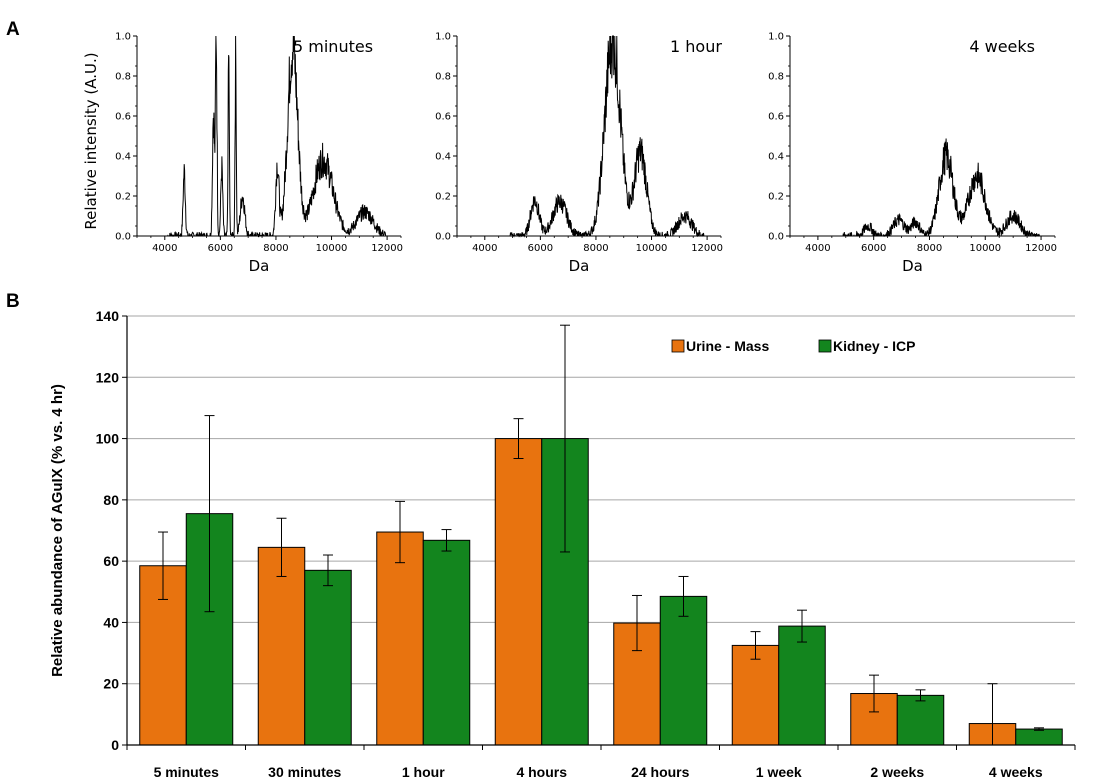 The height and width of the screenshot is (781, 1095). Describe the element at coordinates (897, 772) in the screenshot. I see `category-label: 2 weeks` at that location.